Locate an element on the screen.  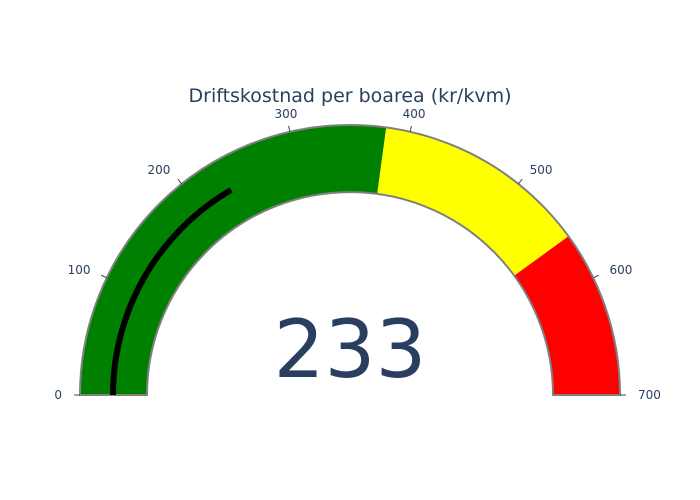
tick-label-100: 100 is located at coordinates (79, 270).